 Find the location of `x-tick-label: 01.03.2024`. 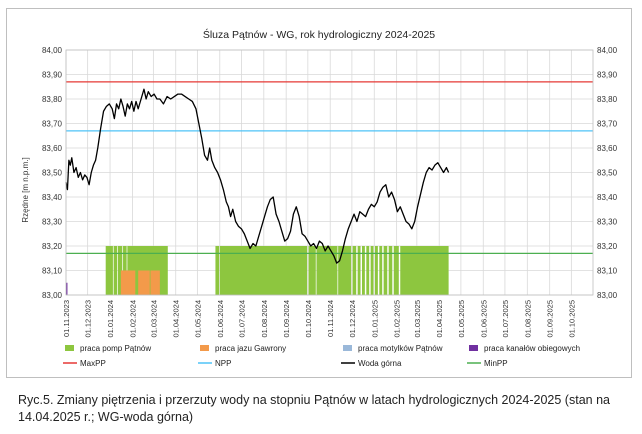

x-tick-label: 01.03.2024 is located at coordinates (153, 319).